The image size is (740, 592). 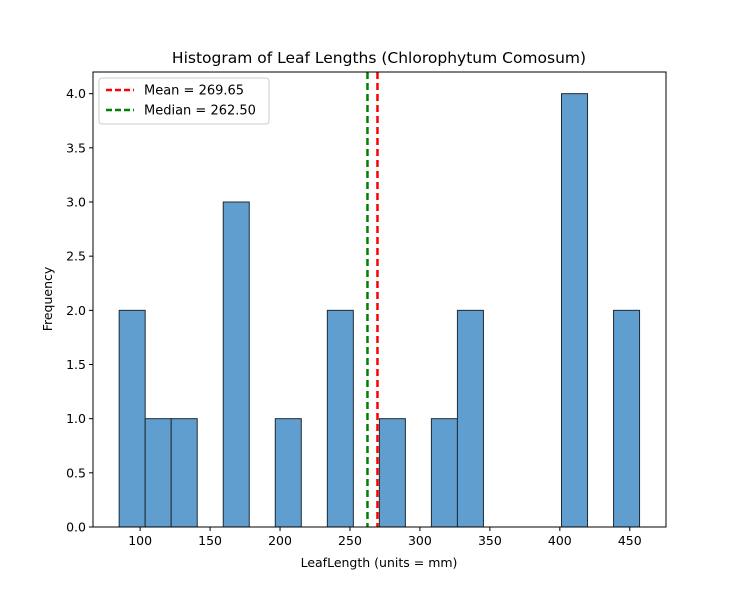 I want to click on x-axis-label: LeafLength (units = mm), so click(x=379, y=562).